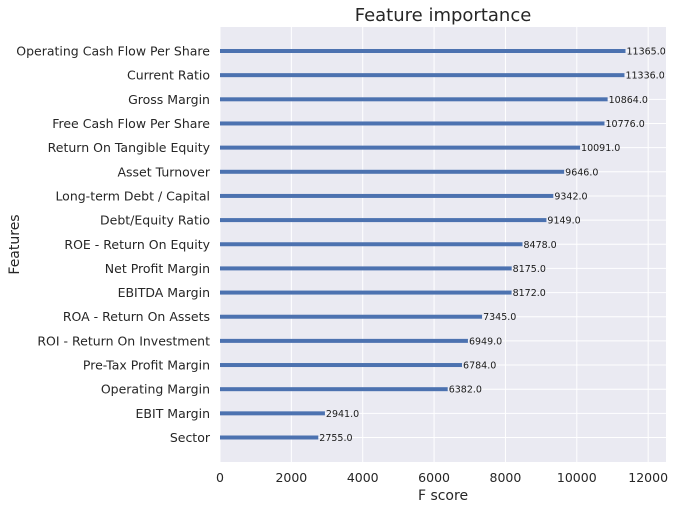 This screenshot has width=673, height=508. I want to click on data-label: 11336.0, so click(644, 76).